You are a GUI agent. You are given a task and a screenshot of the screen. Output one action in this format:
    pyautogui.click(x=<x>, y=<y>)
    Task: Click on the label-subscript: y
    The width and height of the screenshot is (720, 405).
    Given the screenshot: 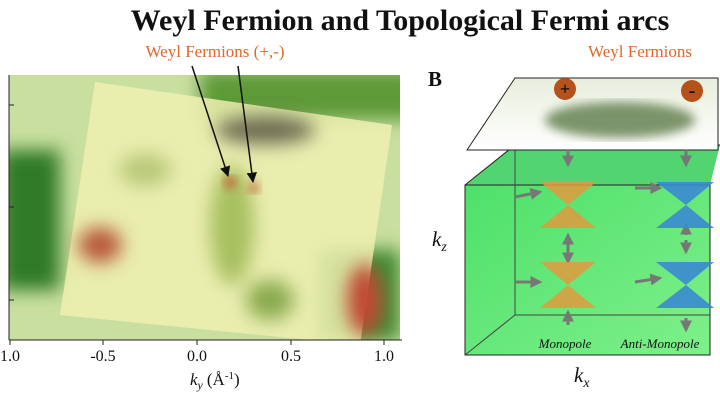 What is the action you would take?
    pyautogui.click(x=200, y=385)
    